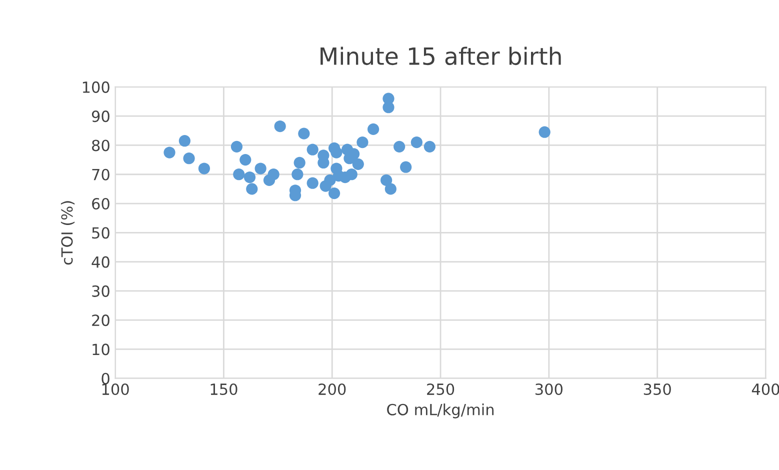 Image resolution: width=779 pixels, height=470 pixels. I want to click on y-tick-label: 80, so click(101, 146).